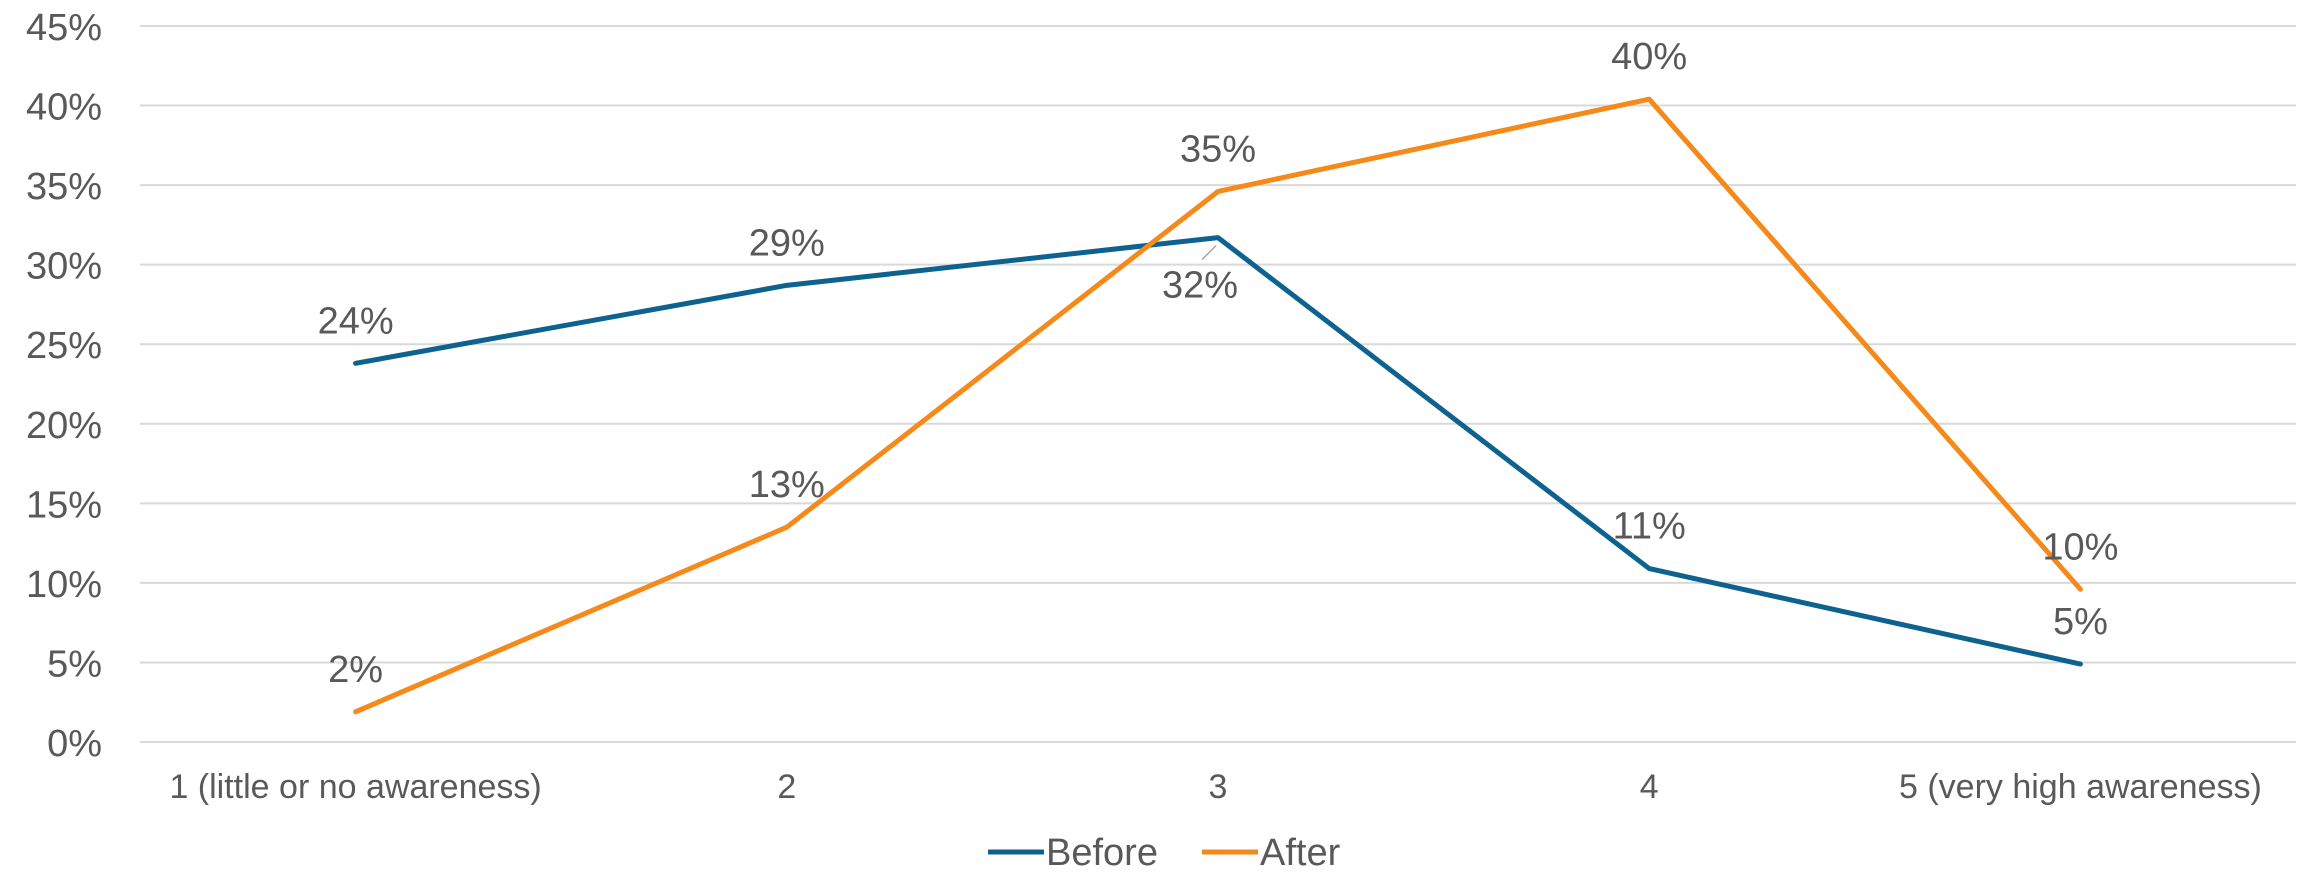  What do you see at coordinates (1200, 286) in the screenshot?
I see `data-label-before: 32%` at bounding box center [1200, 286].